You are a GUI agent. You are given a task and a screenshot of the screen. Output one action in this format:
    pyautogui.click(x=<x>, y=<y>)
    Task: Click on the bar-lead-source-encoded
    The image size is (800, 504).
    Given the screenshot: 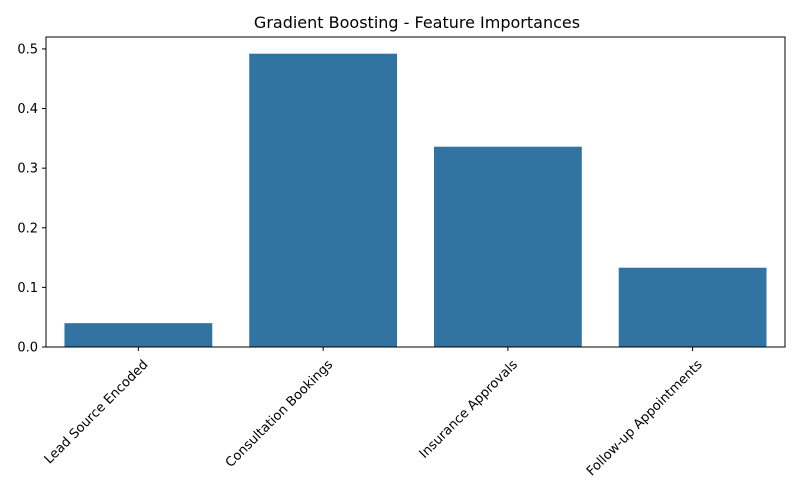 What is the action you would take?
    pyautogui.click(x=138, y=335)
    